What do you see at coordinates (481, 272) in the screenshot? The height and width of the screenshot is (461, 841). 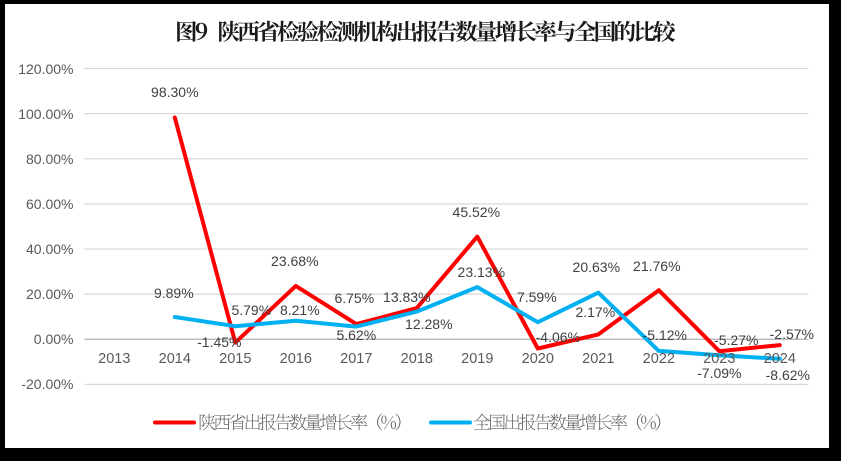 I see `data-label-national-2019: 23.13%` at bounding box center [481, 272].